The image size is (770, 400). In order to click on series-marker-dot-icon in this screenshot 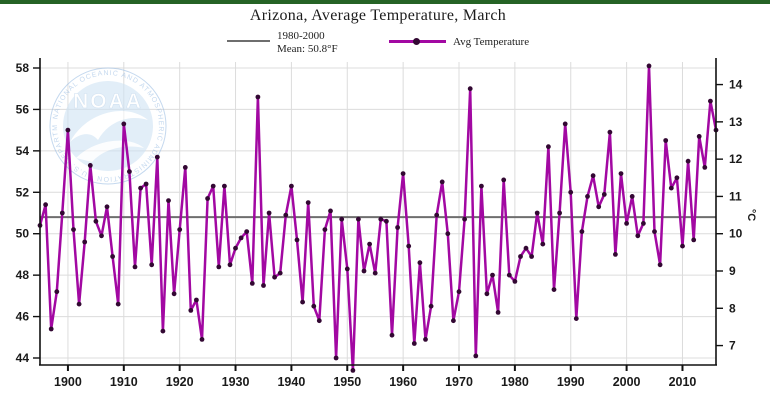, I will do `click(416, 41)`.